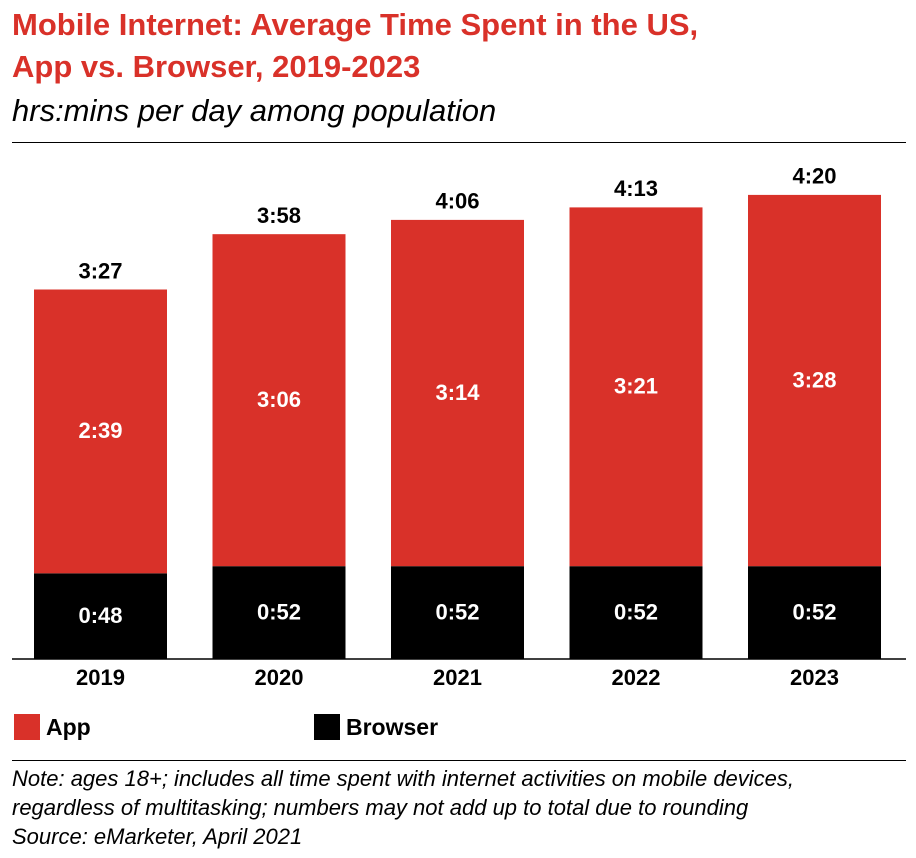  I want to click on legend-browser-label: Browser, so click(392, 726).